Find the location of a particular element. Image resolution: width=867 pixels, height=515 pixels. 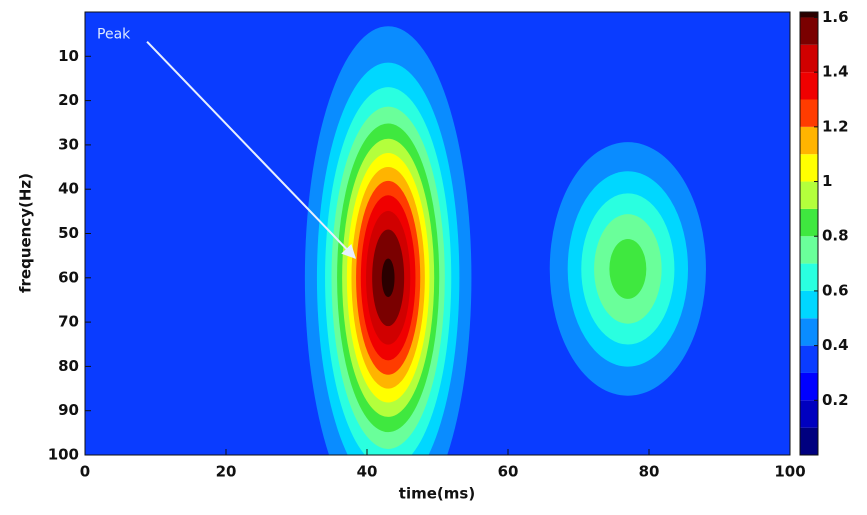

x-tick-label: 20 is located at coordinates (226, 472).